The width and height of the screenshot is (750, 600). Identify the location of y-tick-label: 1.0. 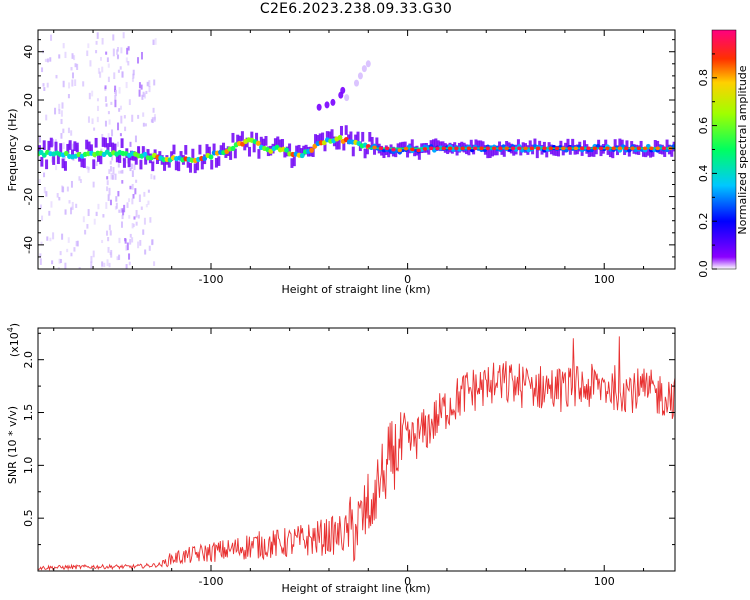
(28, 466).